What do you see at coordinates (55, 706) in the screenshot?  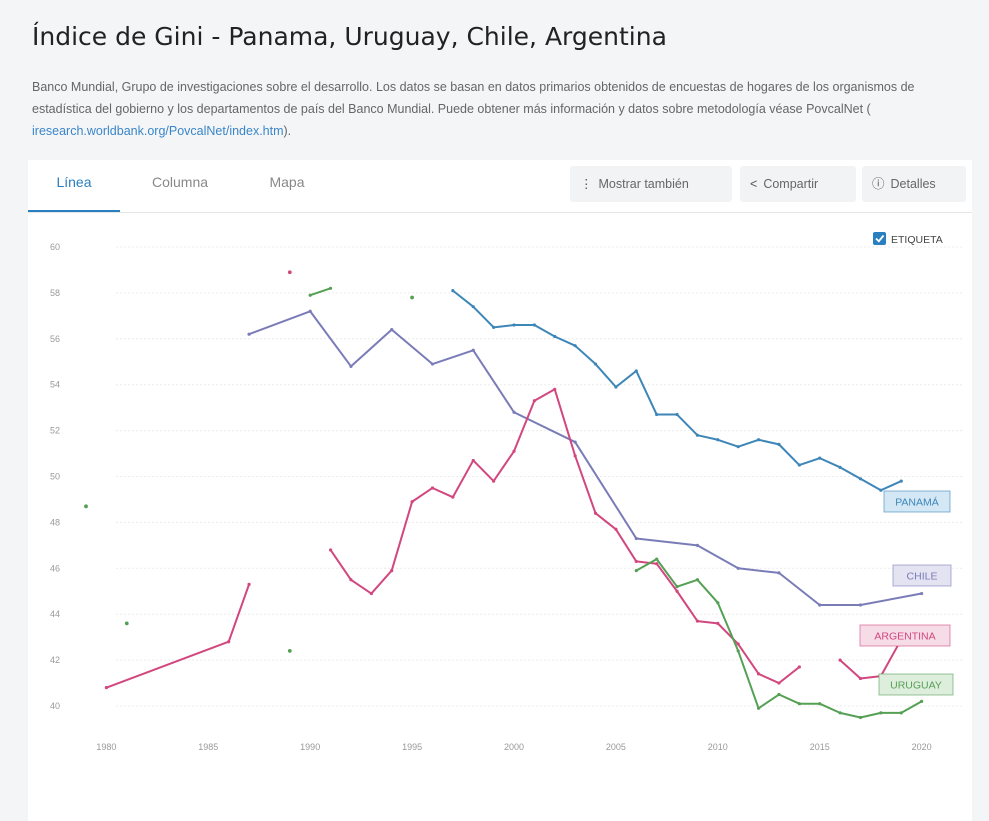 I see `y-tick-label: 40` at bounding box center [55, 706].